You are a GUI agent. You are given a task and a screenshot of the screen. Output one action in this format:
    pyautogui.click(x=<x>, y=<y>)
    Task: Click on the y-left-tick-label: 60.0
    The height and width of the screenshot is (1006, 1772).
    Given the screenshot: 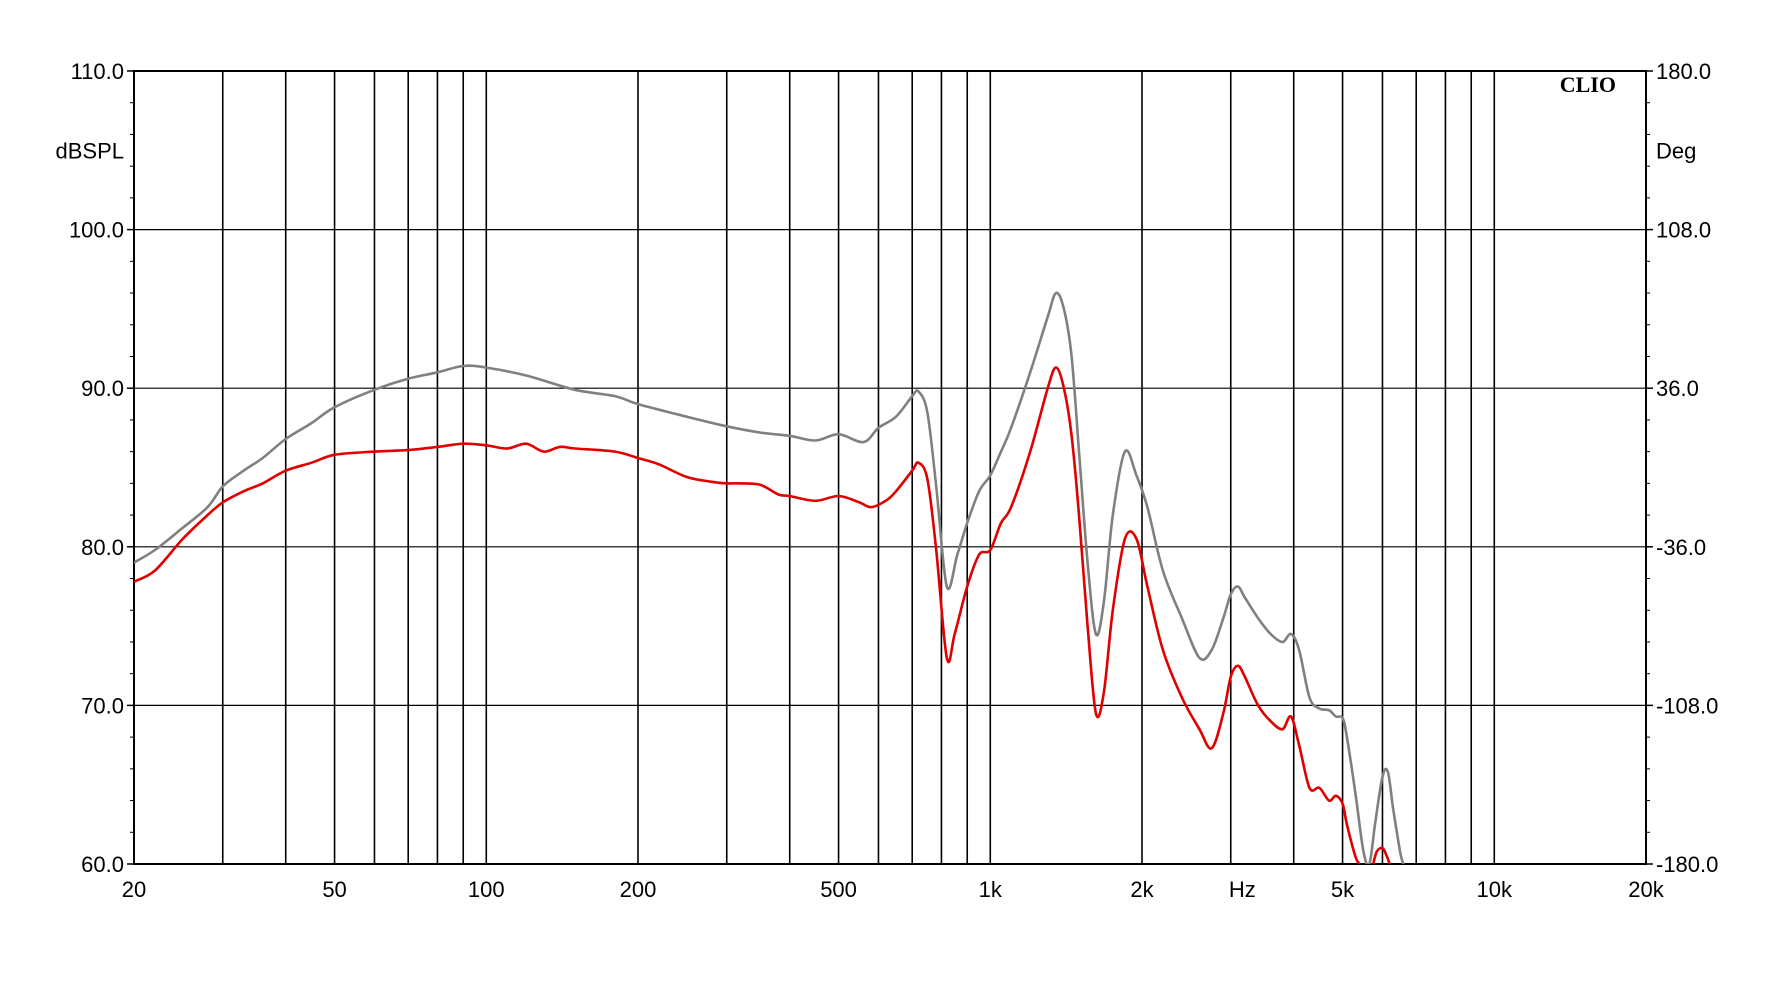 What is the action you would take?
    pyautogui.click(x=102, y=864)
    